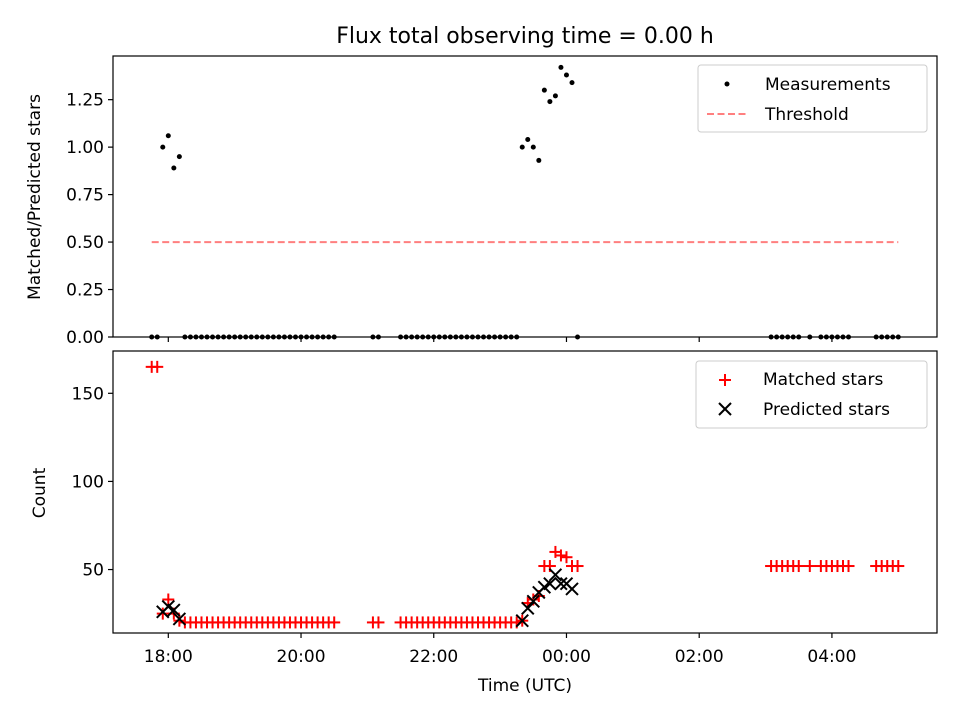  Describe the element at coordinates (85, 243) in the screenshot. I see `top-y-tick-label: 0.50` at that location.